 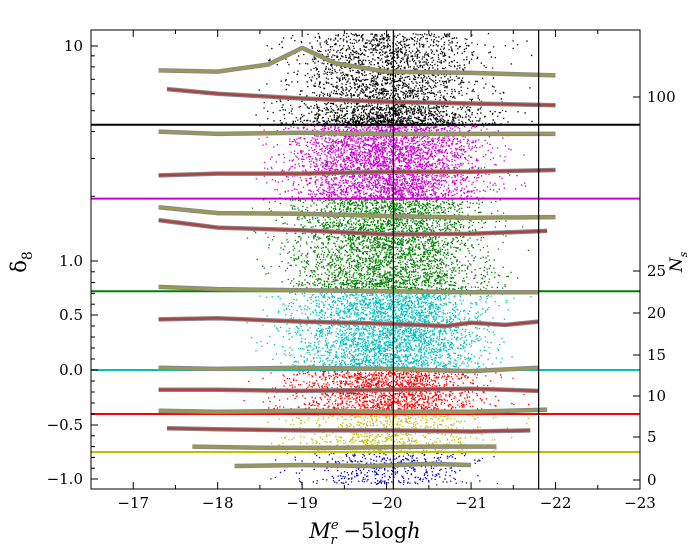 I want to click on y2-axis-label: Ns, so click(x=678, y=262).